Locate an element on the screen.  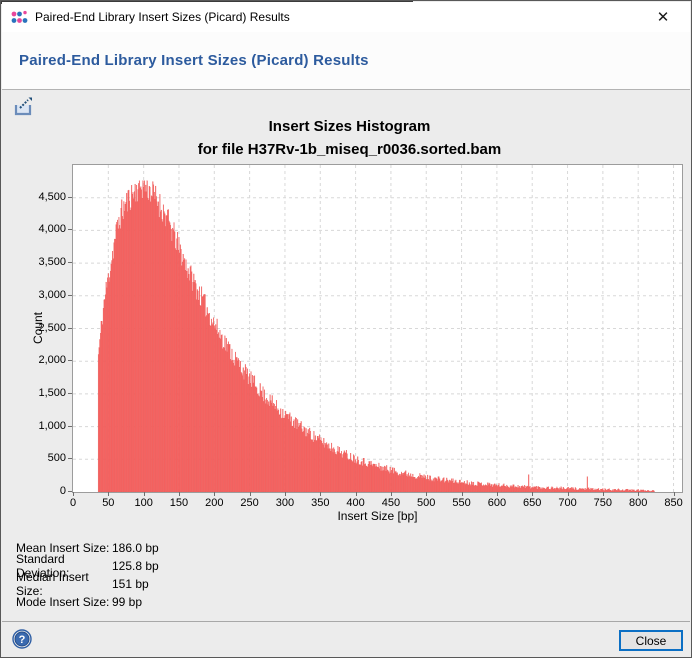
help-icon: ? is located at coordinates (22, 639).